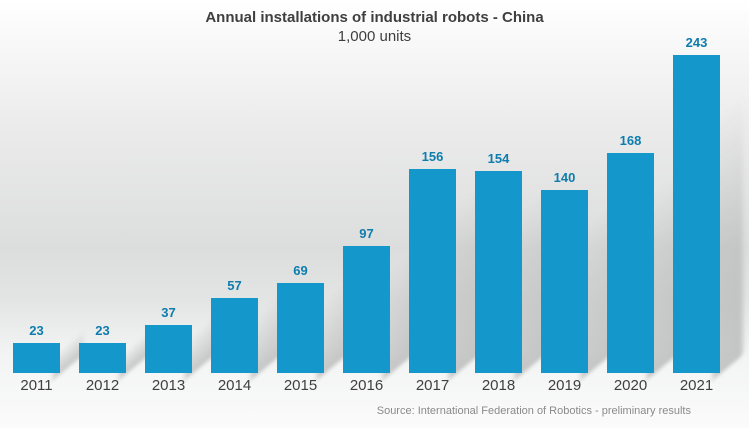 This screenshot has height=428, width=749. What do you see at coordinates (36, 358) in the screenshot?
I see `bar-2011` at bounding box center [36, 358].